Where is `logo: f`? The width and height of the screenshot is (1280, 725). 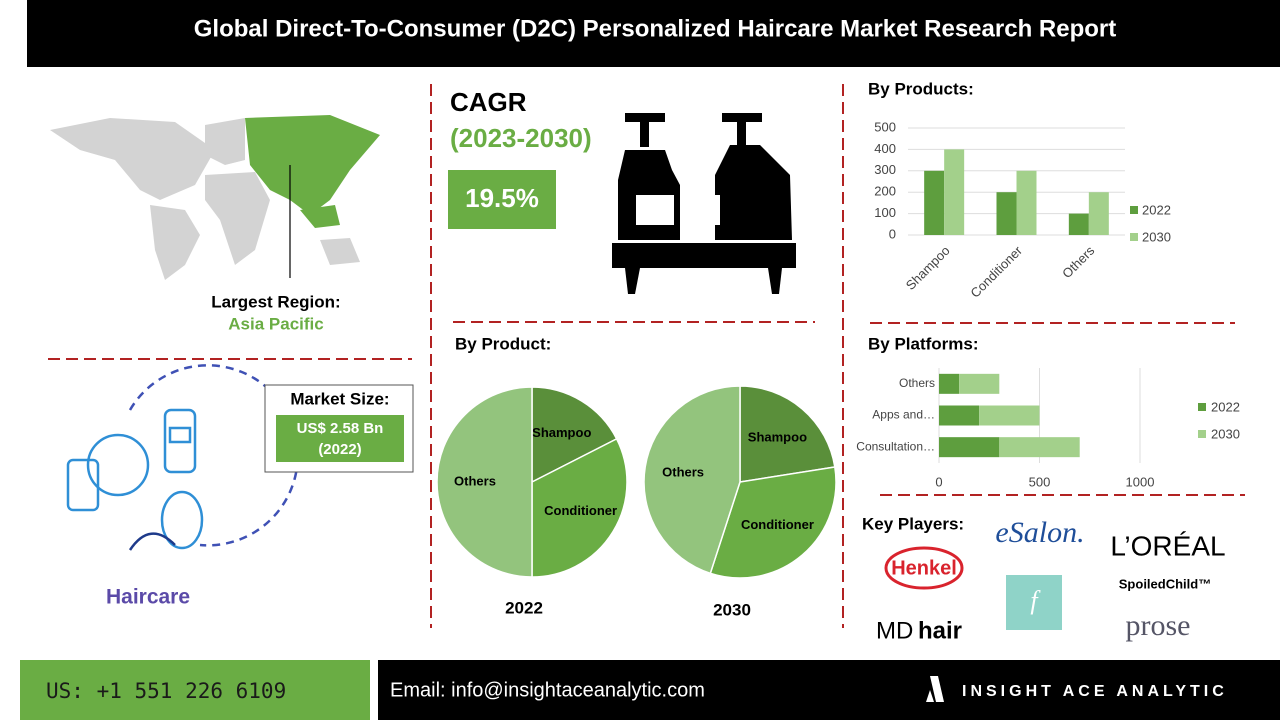 logo: f is located at coordinates (1035, 600).